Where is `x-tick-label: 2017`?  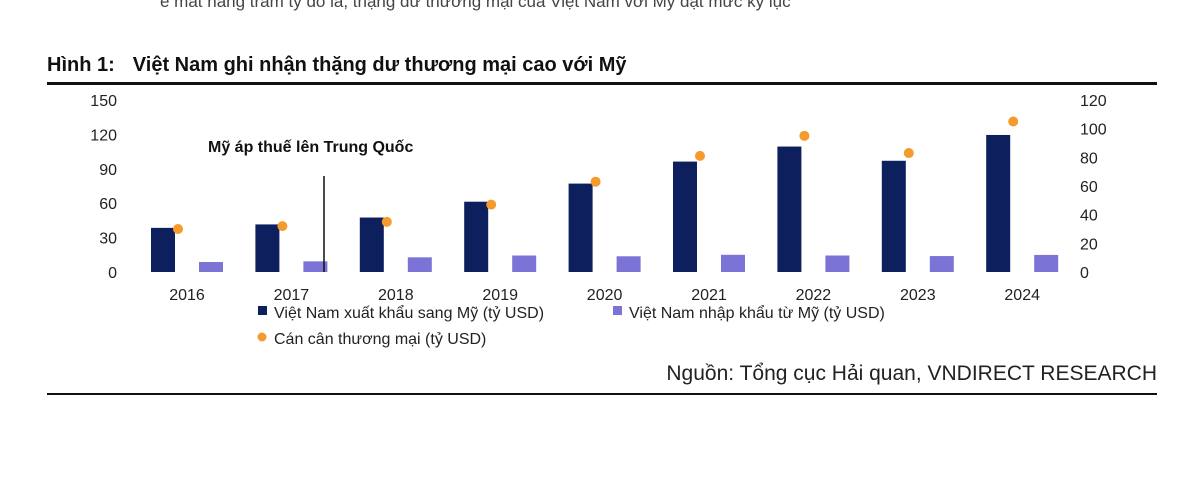
x-tick-label: 2017 is located at coordinates (292, 295).